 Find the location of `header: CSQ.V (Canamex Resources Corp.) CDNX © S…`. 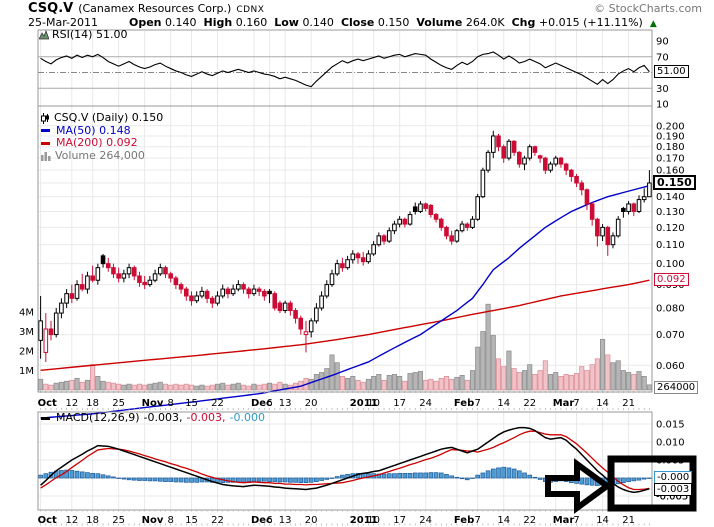

header: CSQ.V (Canamex Resources Corp.) CDNX © S… is located at coordinates (369, 15).